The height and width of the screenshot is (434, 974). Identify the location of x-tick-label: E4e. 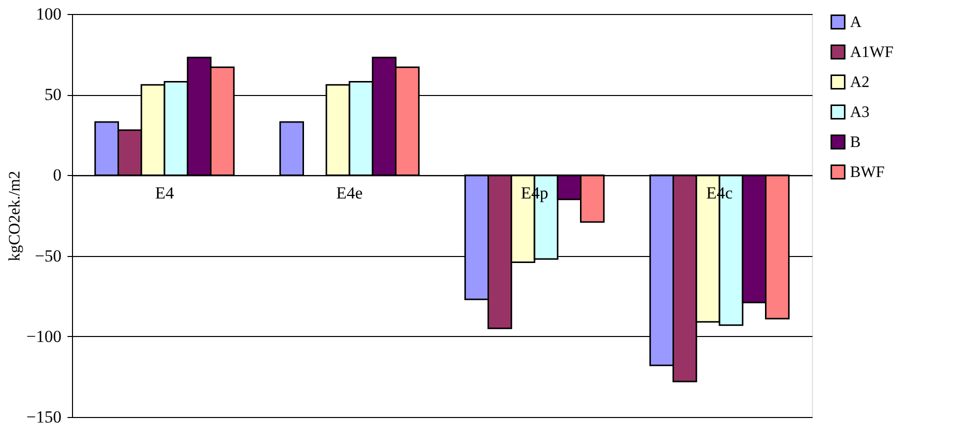
(349, 193).